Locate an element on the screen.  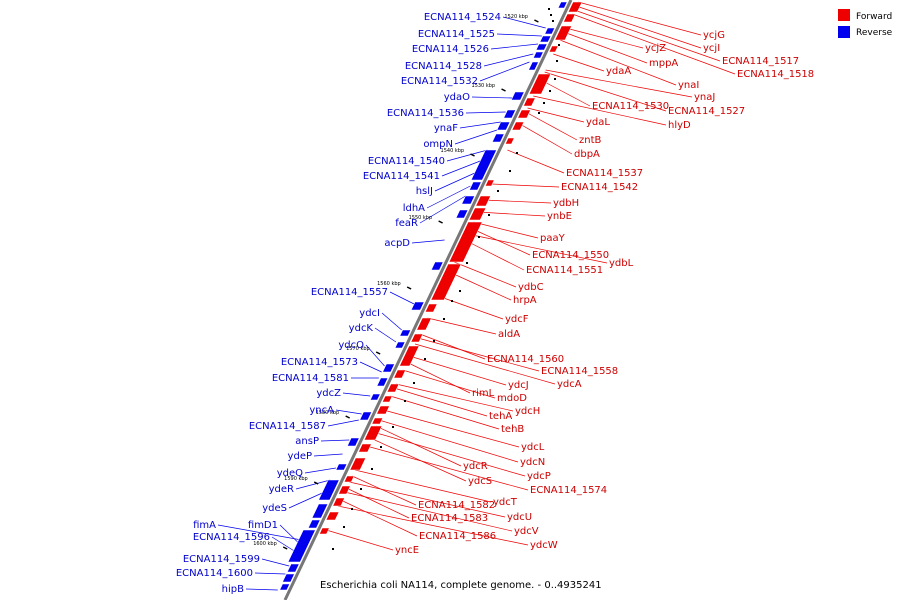
gene-label-ydci: ydcI is located at coordinates (369, 313).